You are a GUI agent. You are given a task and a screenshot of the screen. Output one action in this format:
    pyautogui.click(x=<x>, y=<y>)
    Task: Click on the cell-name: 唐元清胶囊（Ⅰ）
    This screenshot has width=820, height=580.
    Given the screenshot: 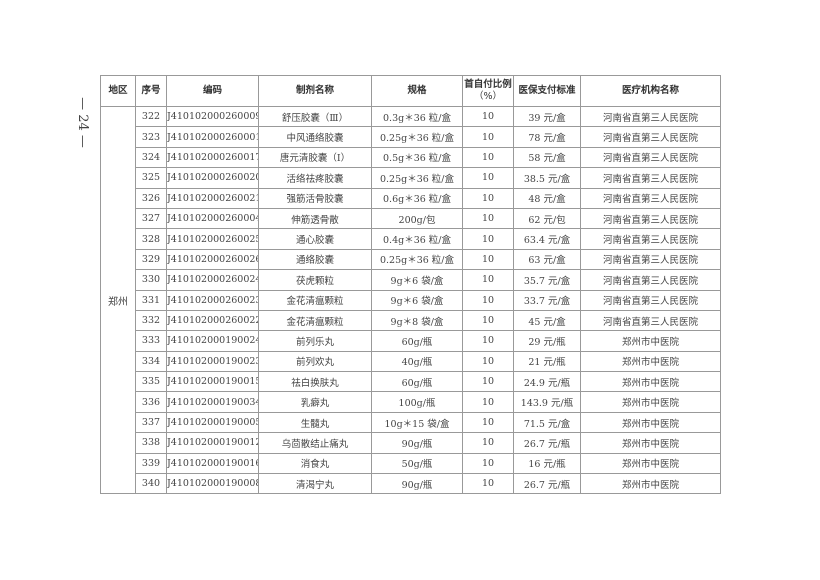 What is the action you would take?
    pyautogui.click(x=315, y=157)
    